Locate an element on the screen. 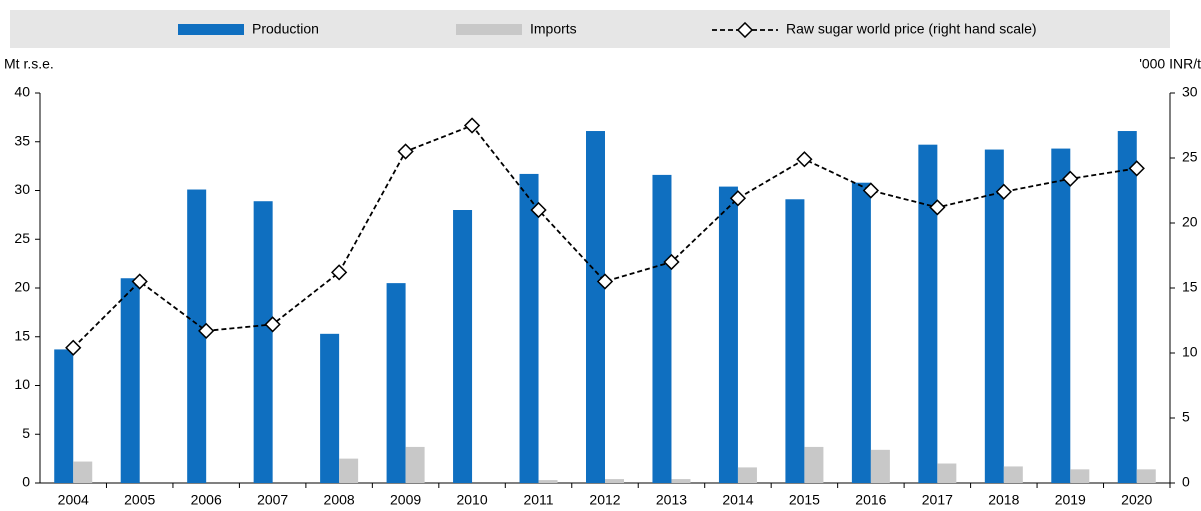 This screenshot has height=511, width=1201. y-tick-label: 25 is located at coordinates (22, 238).